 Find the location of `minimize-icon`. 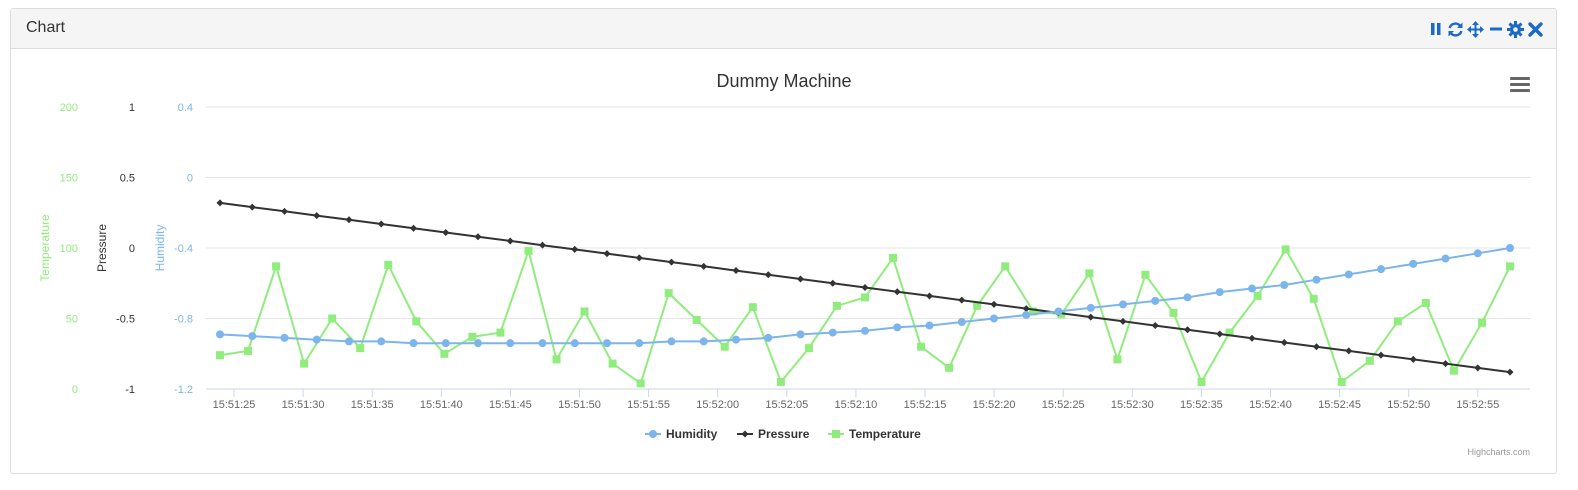

minimize-icon is located at coordinates (1495, 29).